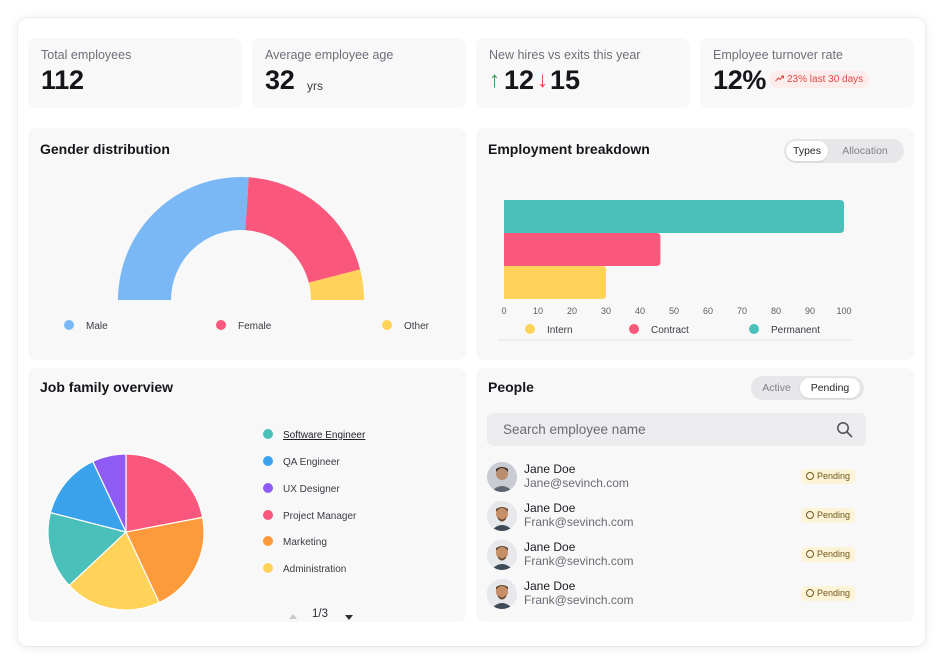  What do you see at coordinates (183, 238) in the screenshot?
I see `gender-slice-male` at bounding box center [183, 238].